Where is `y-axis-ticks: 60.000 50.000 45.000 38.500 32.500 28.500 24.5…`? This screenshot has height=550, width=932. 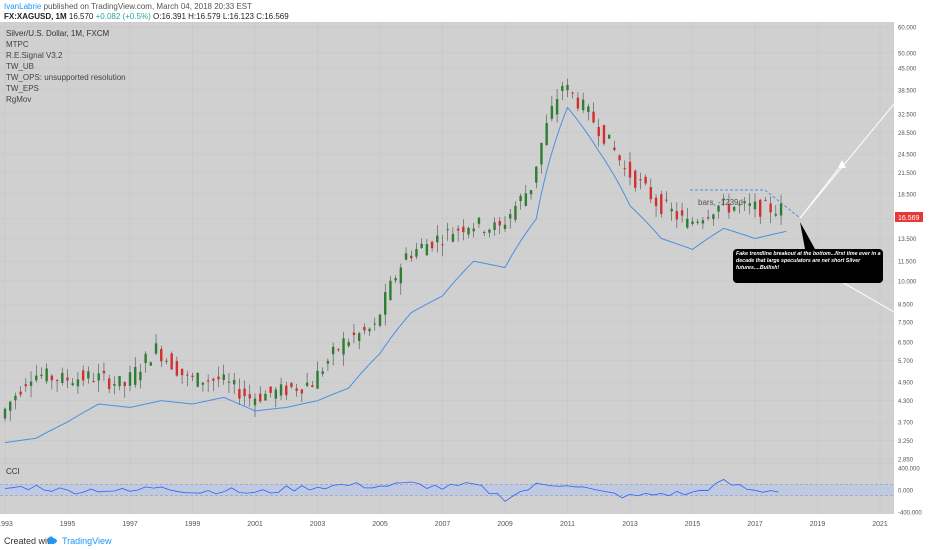
y-axis-ticks: 60.000 50.000 45.000 38.500 32.500 28.500 24.5… is located at coordinates (907, 245).